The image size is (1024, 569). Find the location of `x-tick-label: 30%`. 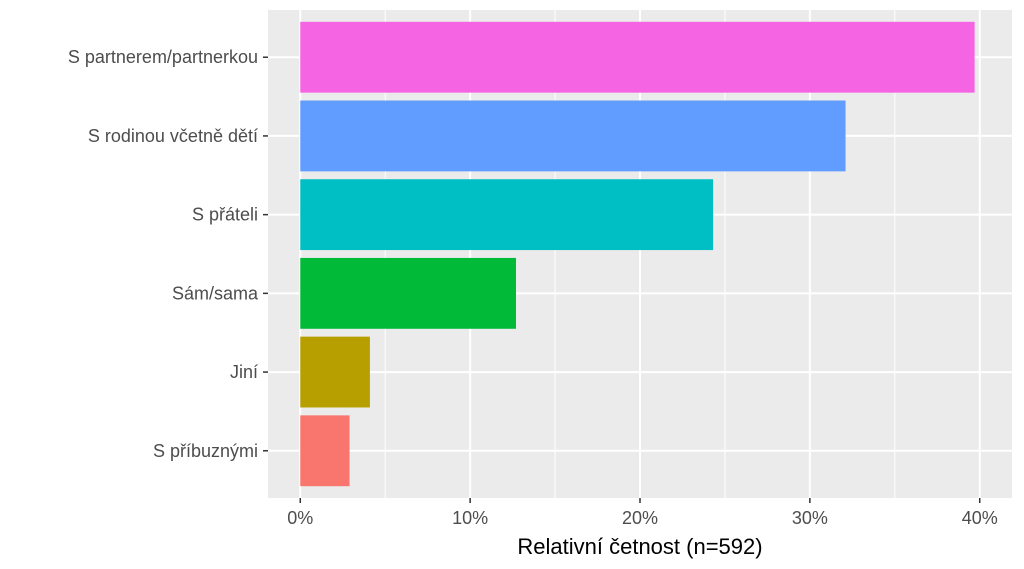

x-tick-label: 30% is located at coordinates (810, 518).